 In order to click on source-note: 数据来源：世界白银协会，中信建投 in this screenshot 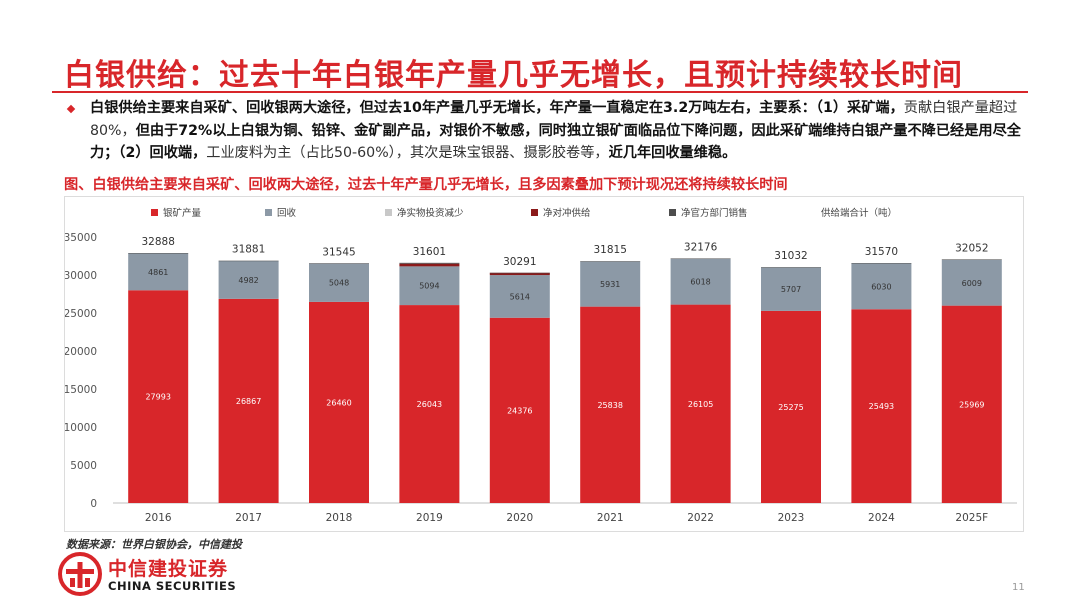, I will do `click(154, 544)`.